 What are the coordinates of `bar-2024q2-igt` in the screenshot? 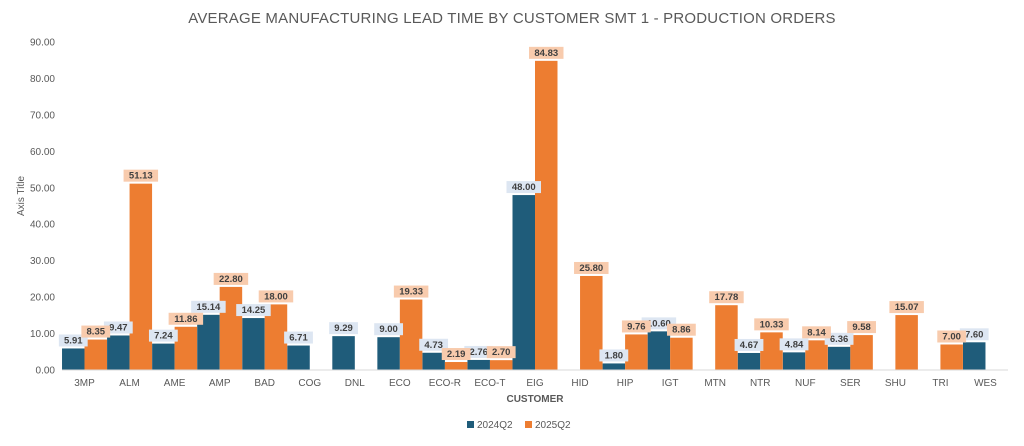 It's located at (659, 350).